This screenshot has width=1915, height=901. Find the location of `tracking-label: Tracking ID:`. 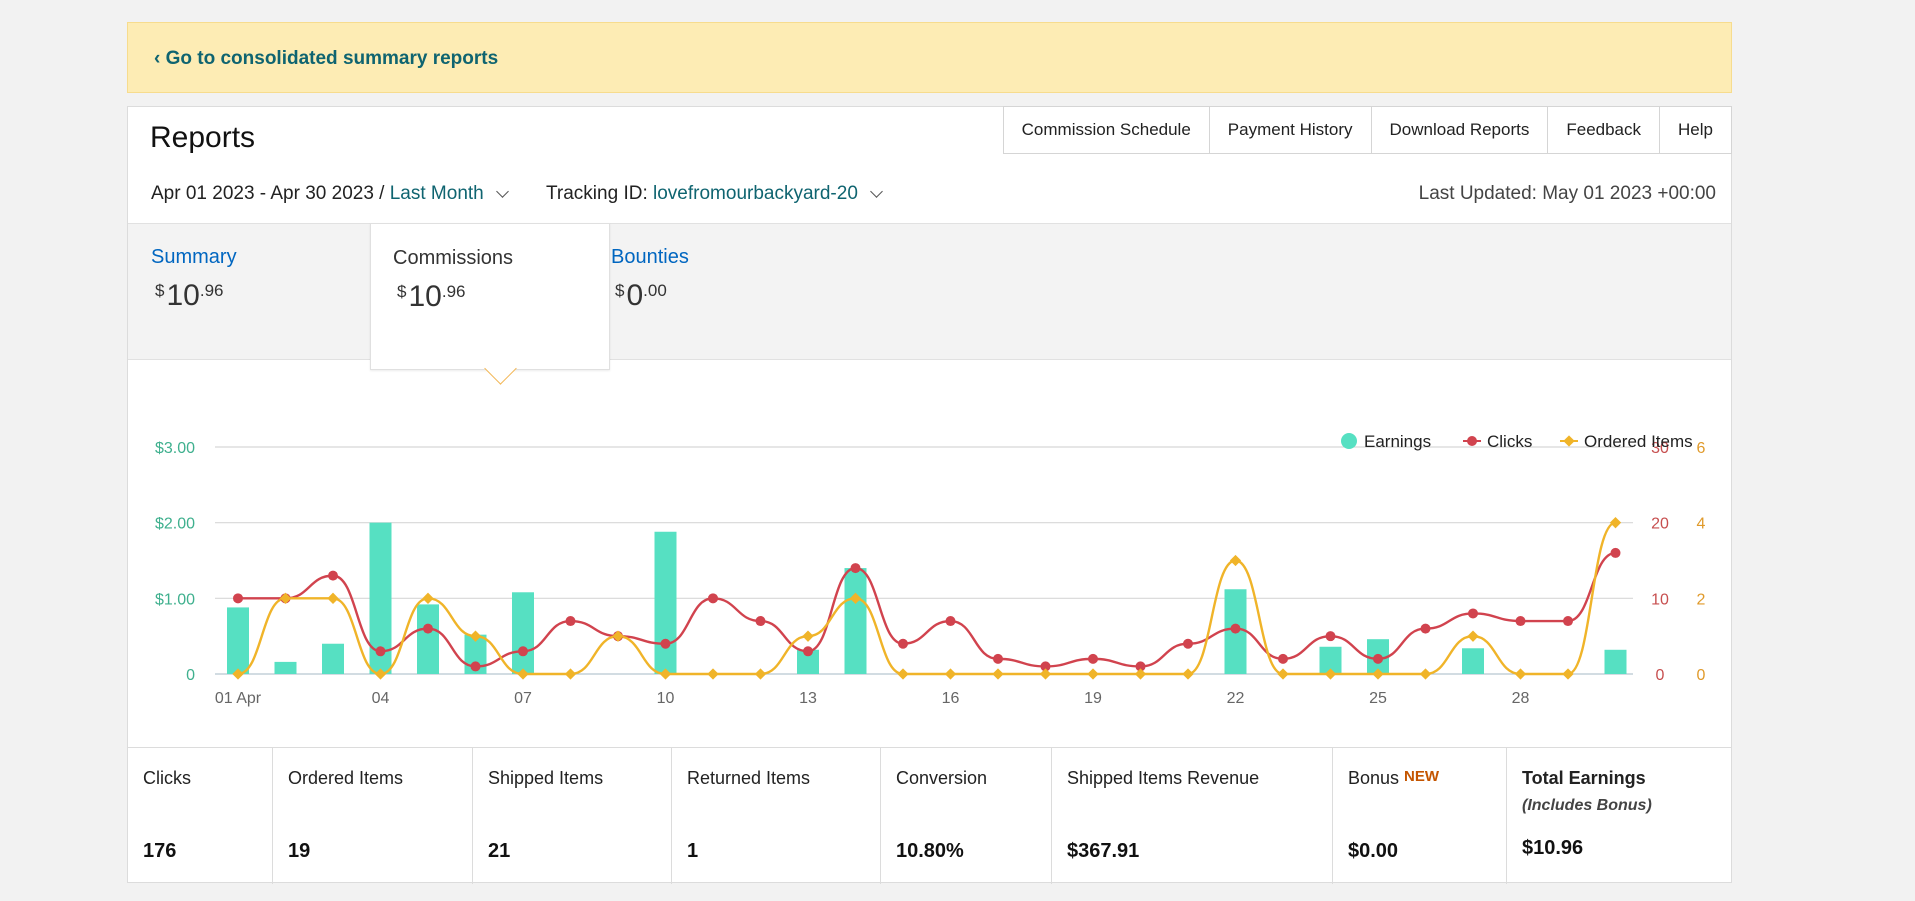

tracking-label: Tracking ID: is located at coordinates (597, 193).